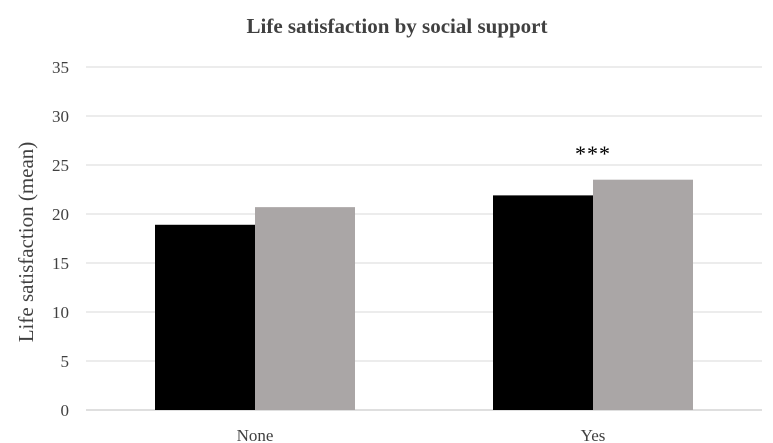 The width and height of the screenshot is (773, 443). What do you see at coordinates (421, 434) in the screenshot?
I see `x-tick-labels: None Yes` at bounding box center [421, 434].